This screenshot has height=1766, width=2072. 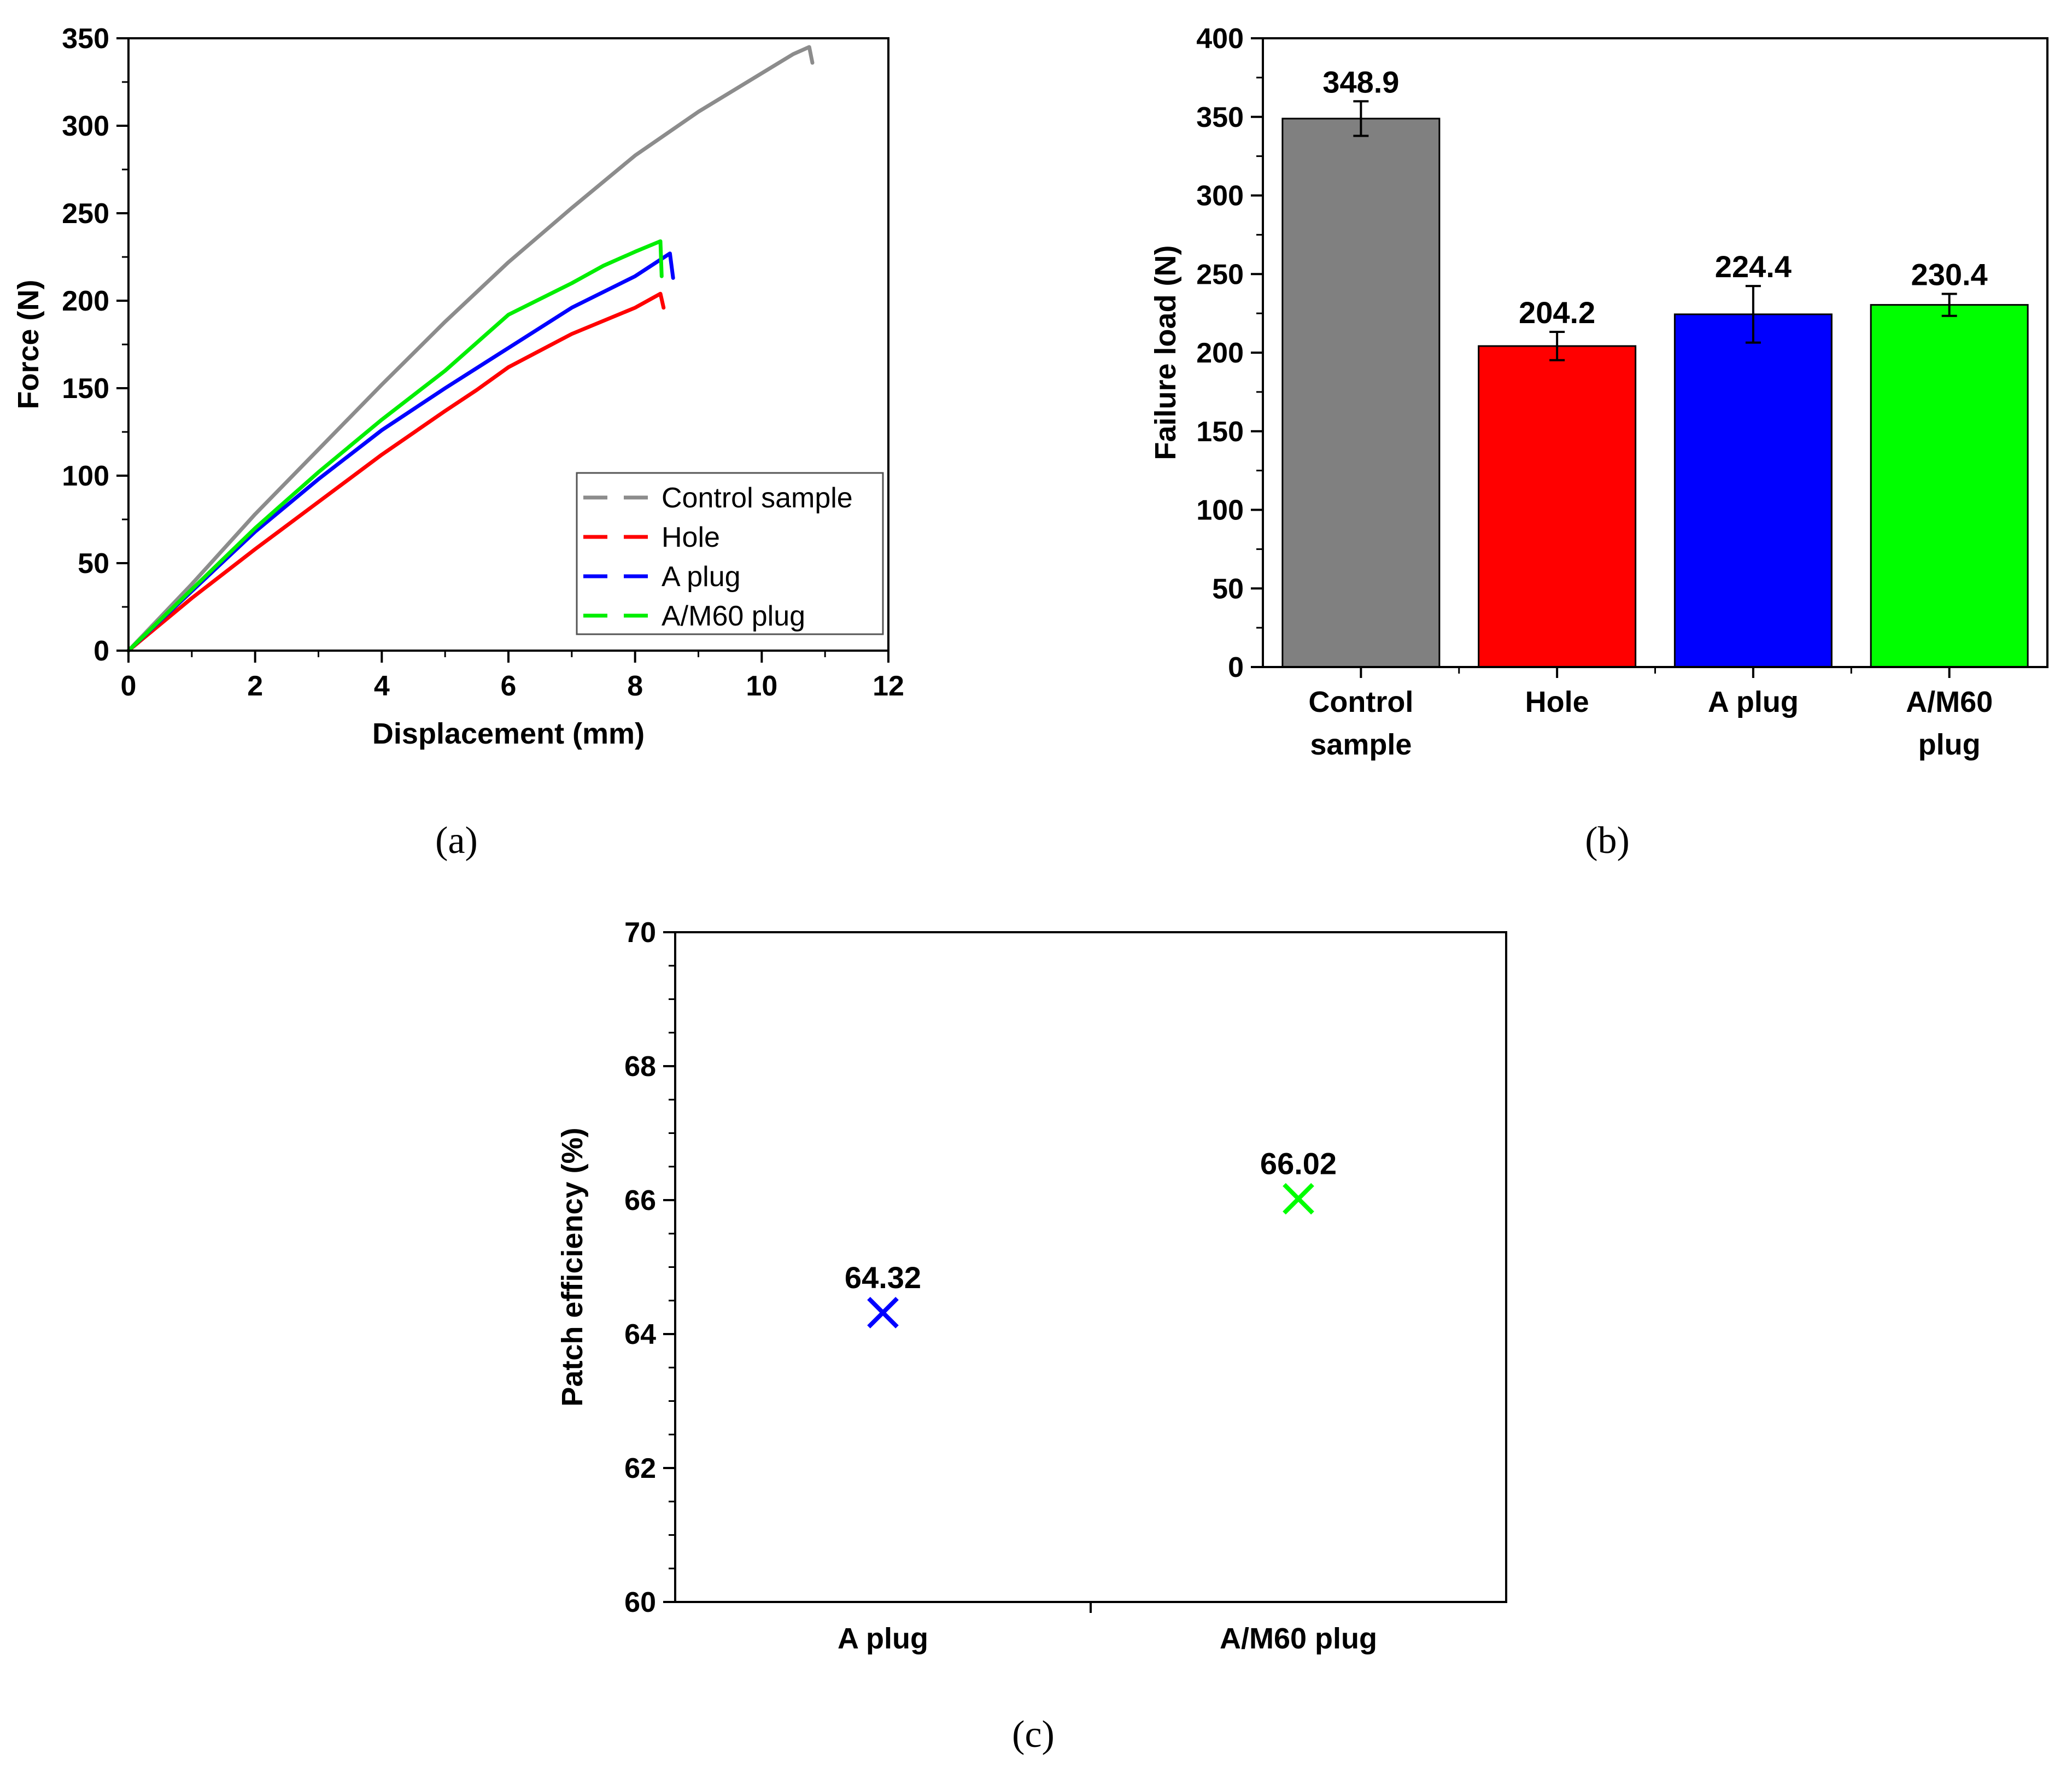 I want to click on chart-a-series-line-a-m60-plug, so click(x=395, y=446).